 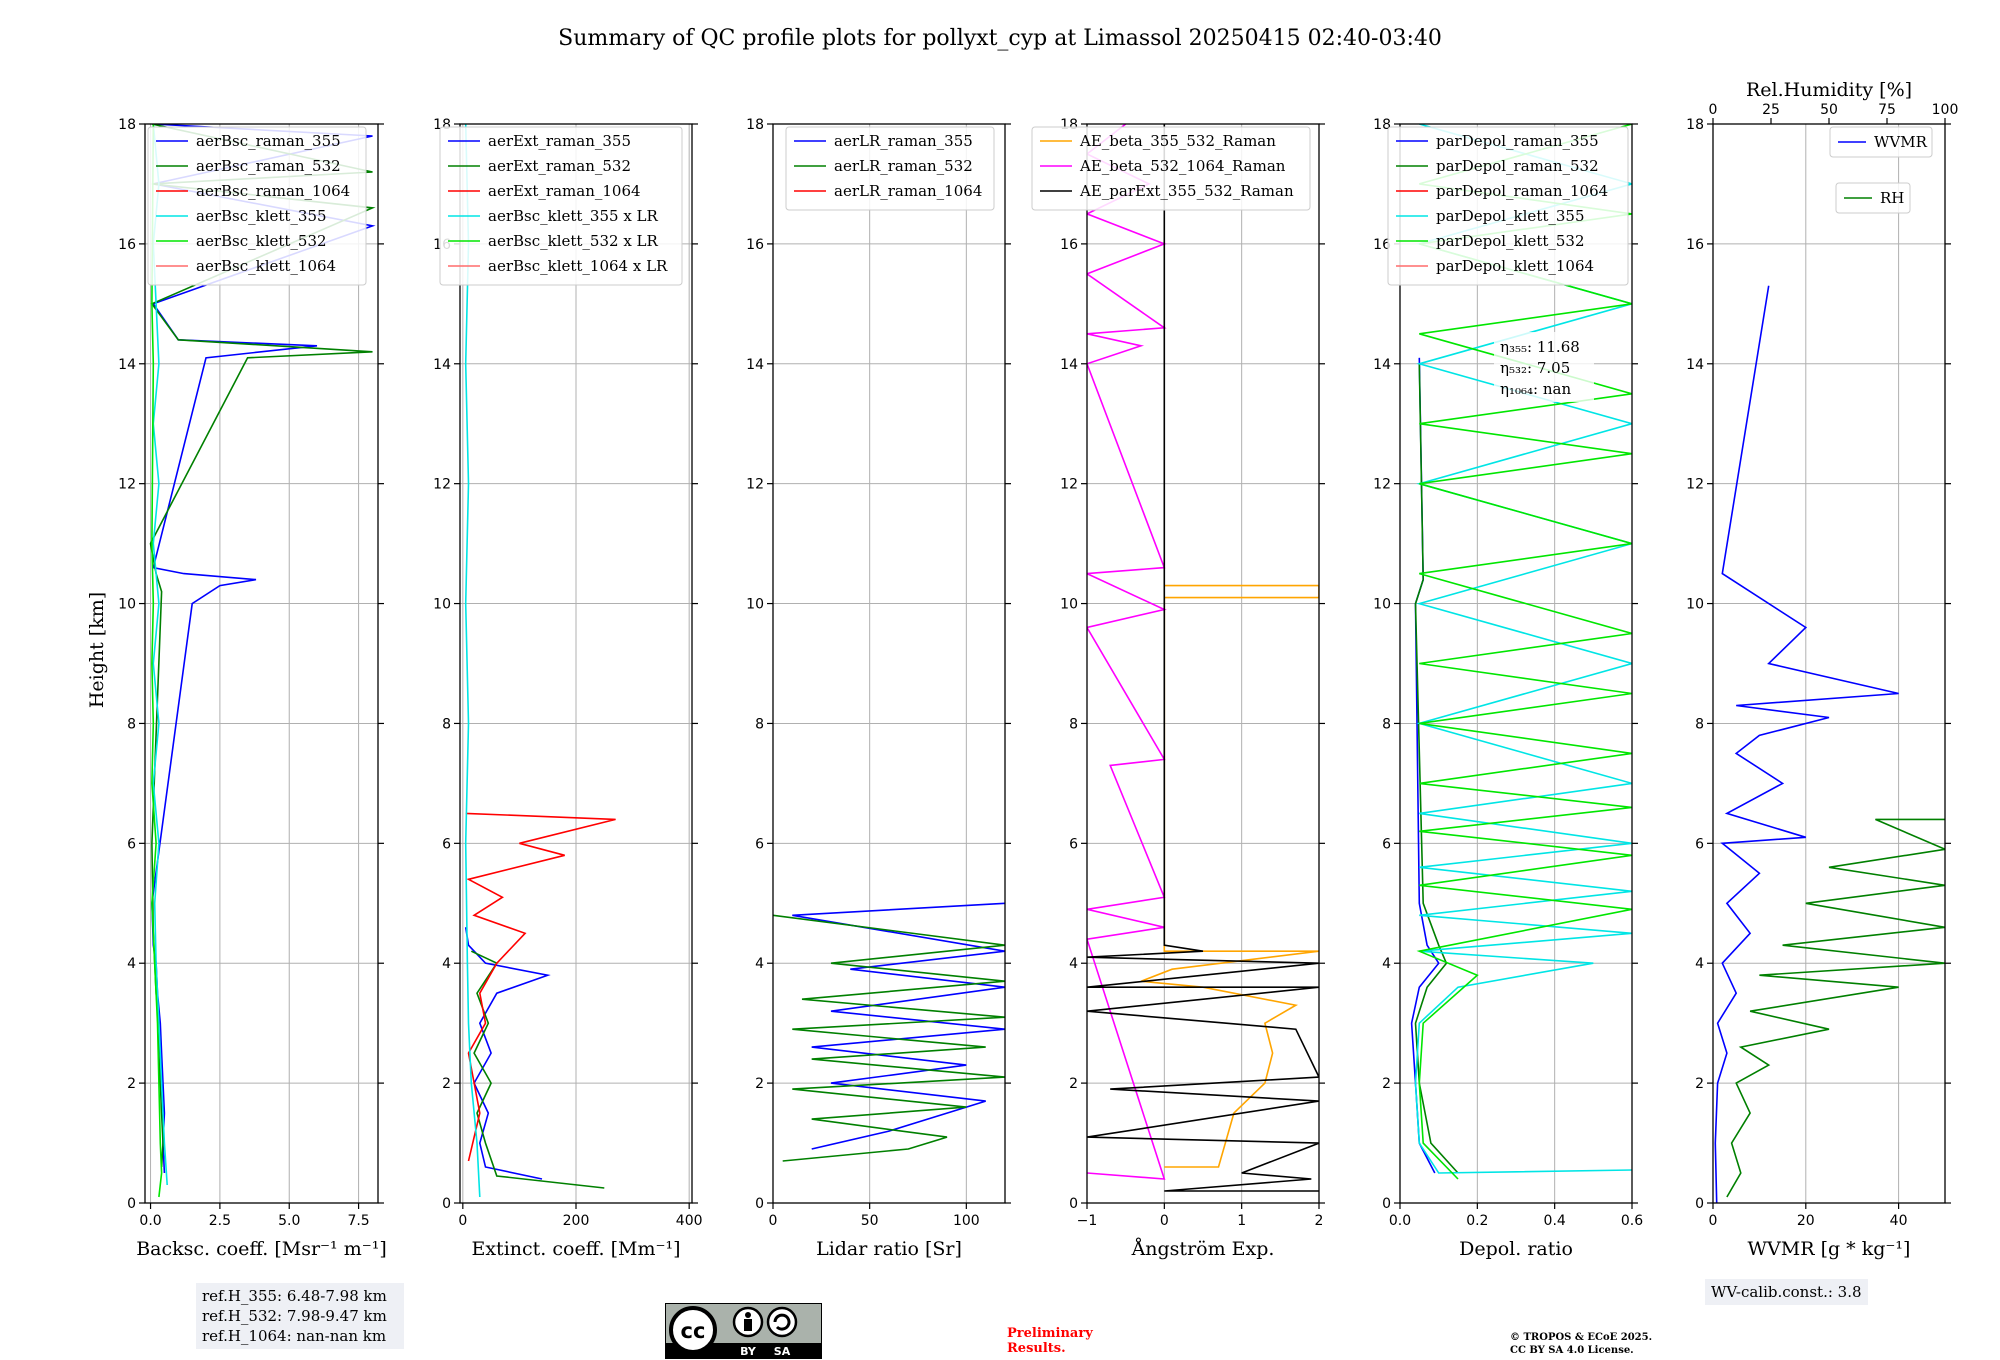 What do you see at coordinates (1535, 368) in the screenshot?
I see `eta-annotation-eta532: η₅₃₂: 7.05` at bounding box center [1535, 368].